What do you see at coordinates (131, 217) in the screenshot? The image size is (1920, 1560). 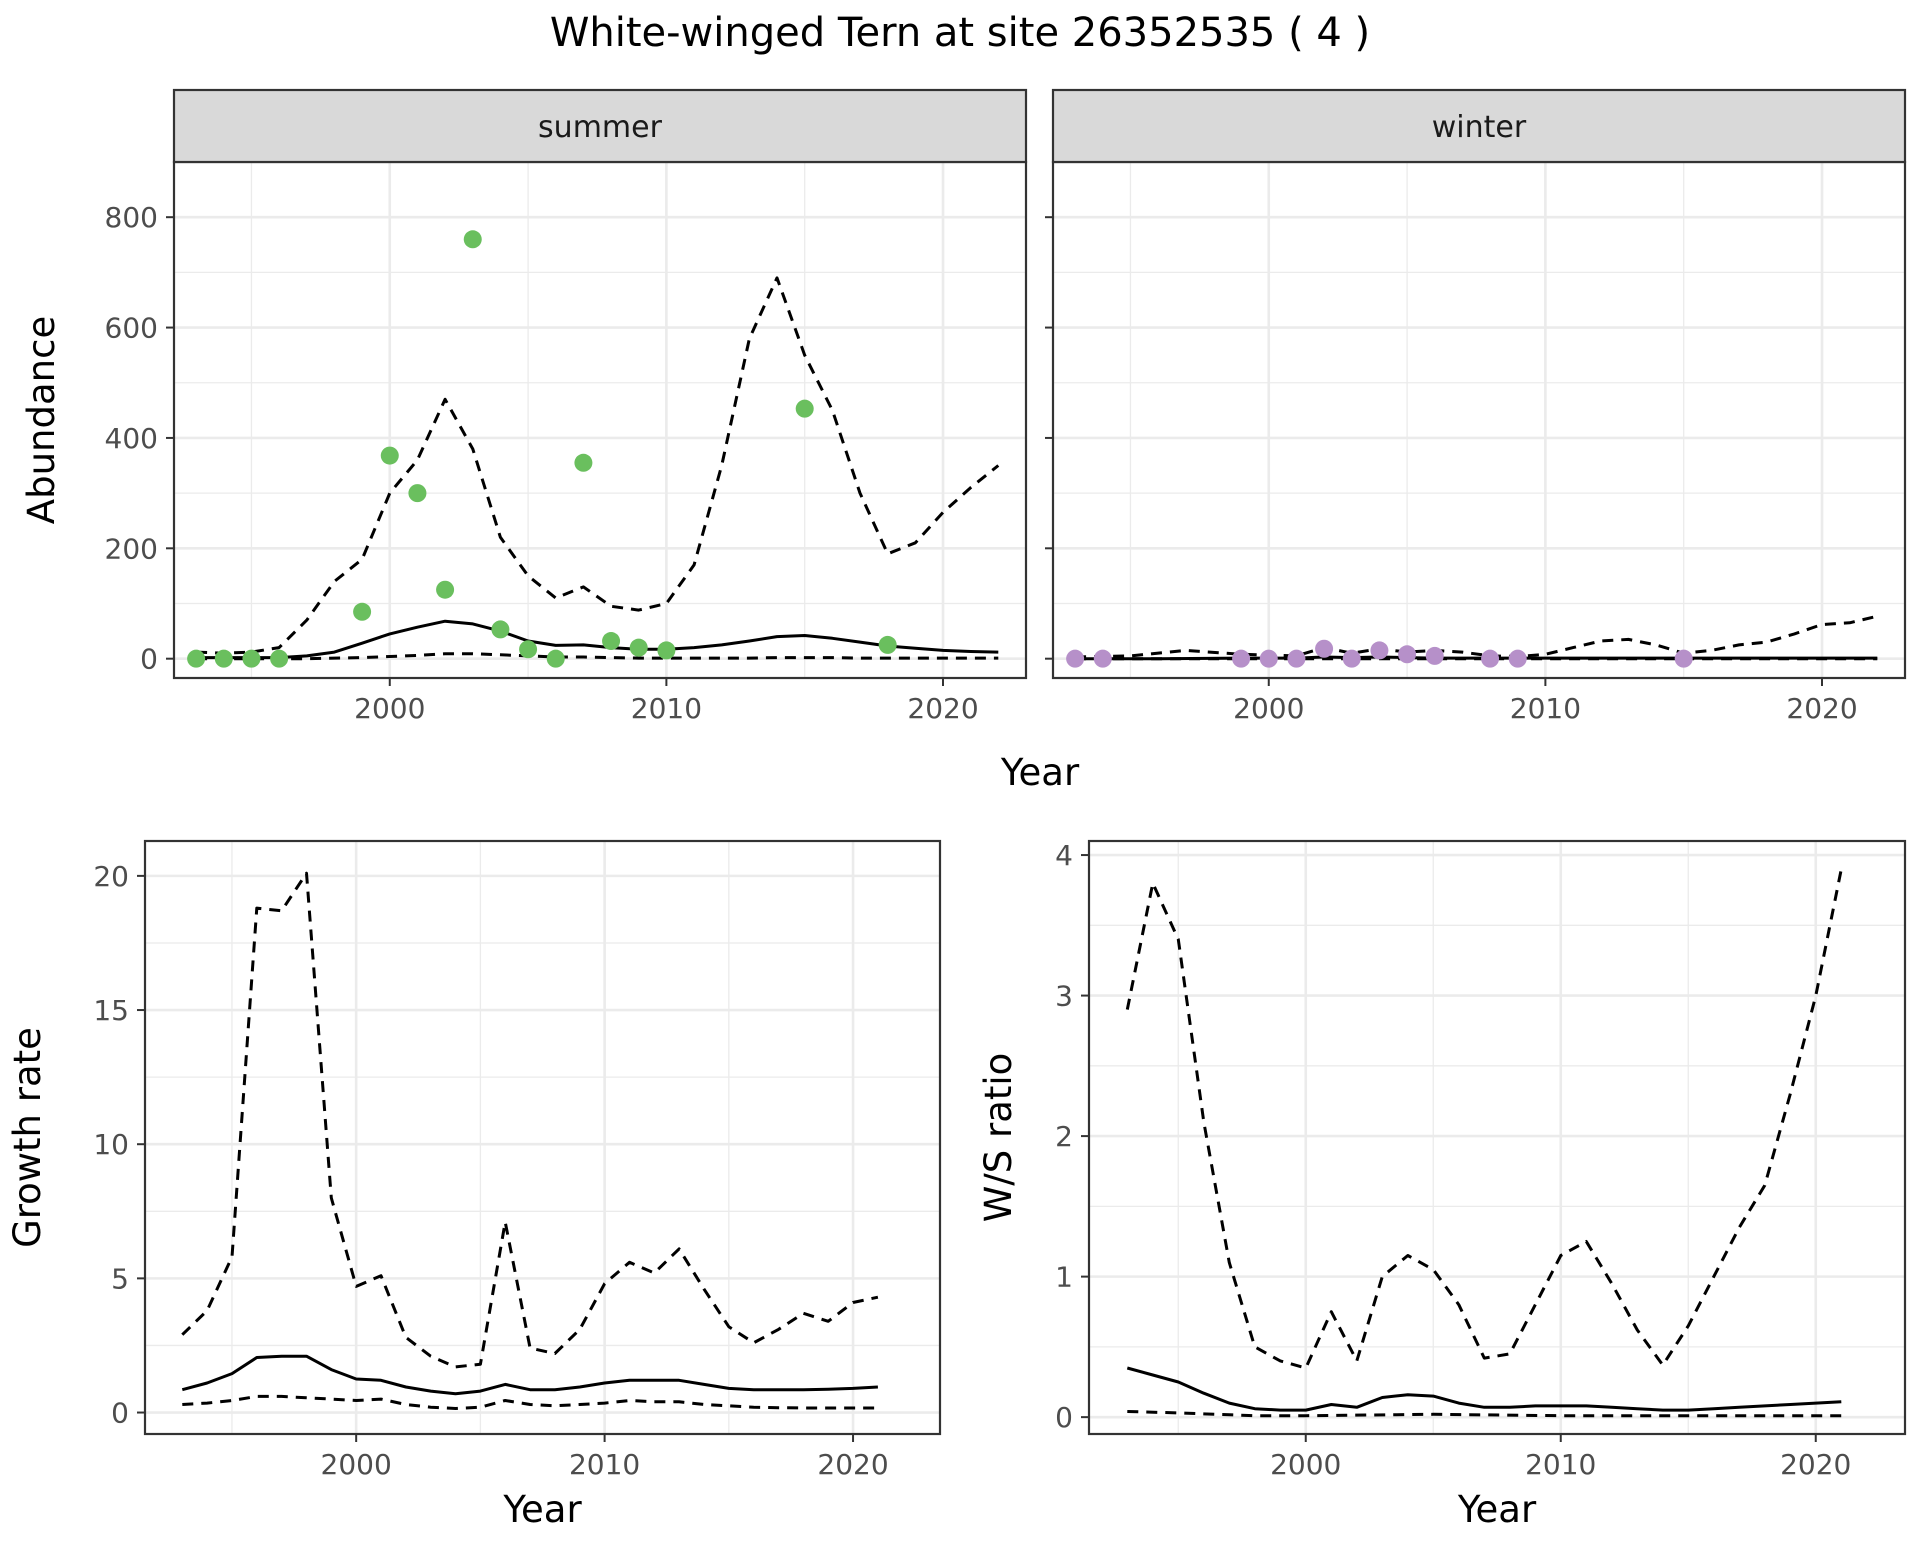 I see `summer-y-tick-label: 800` at bounding box center [131, 217].